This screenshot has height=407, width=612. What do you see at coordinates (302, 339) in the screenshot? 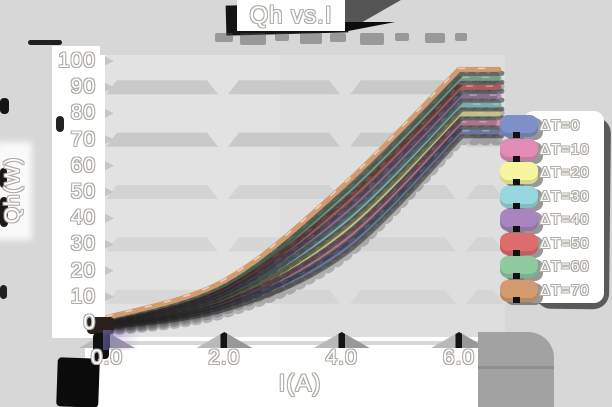
I see `x-axis-line` at bounding box center [302, 339].